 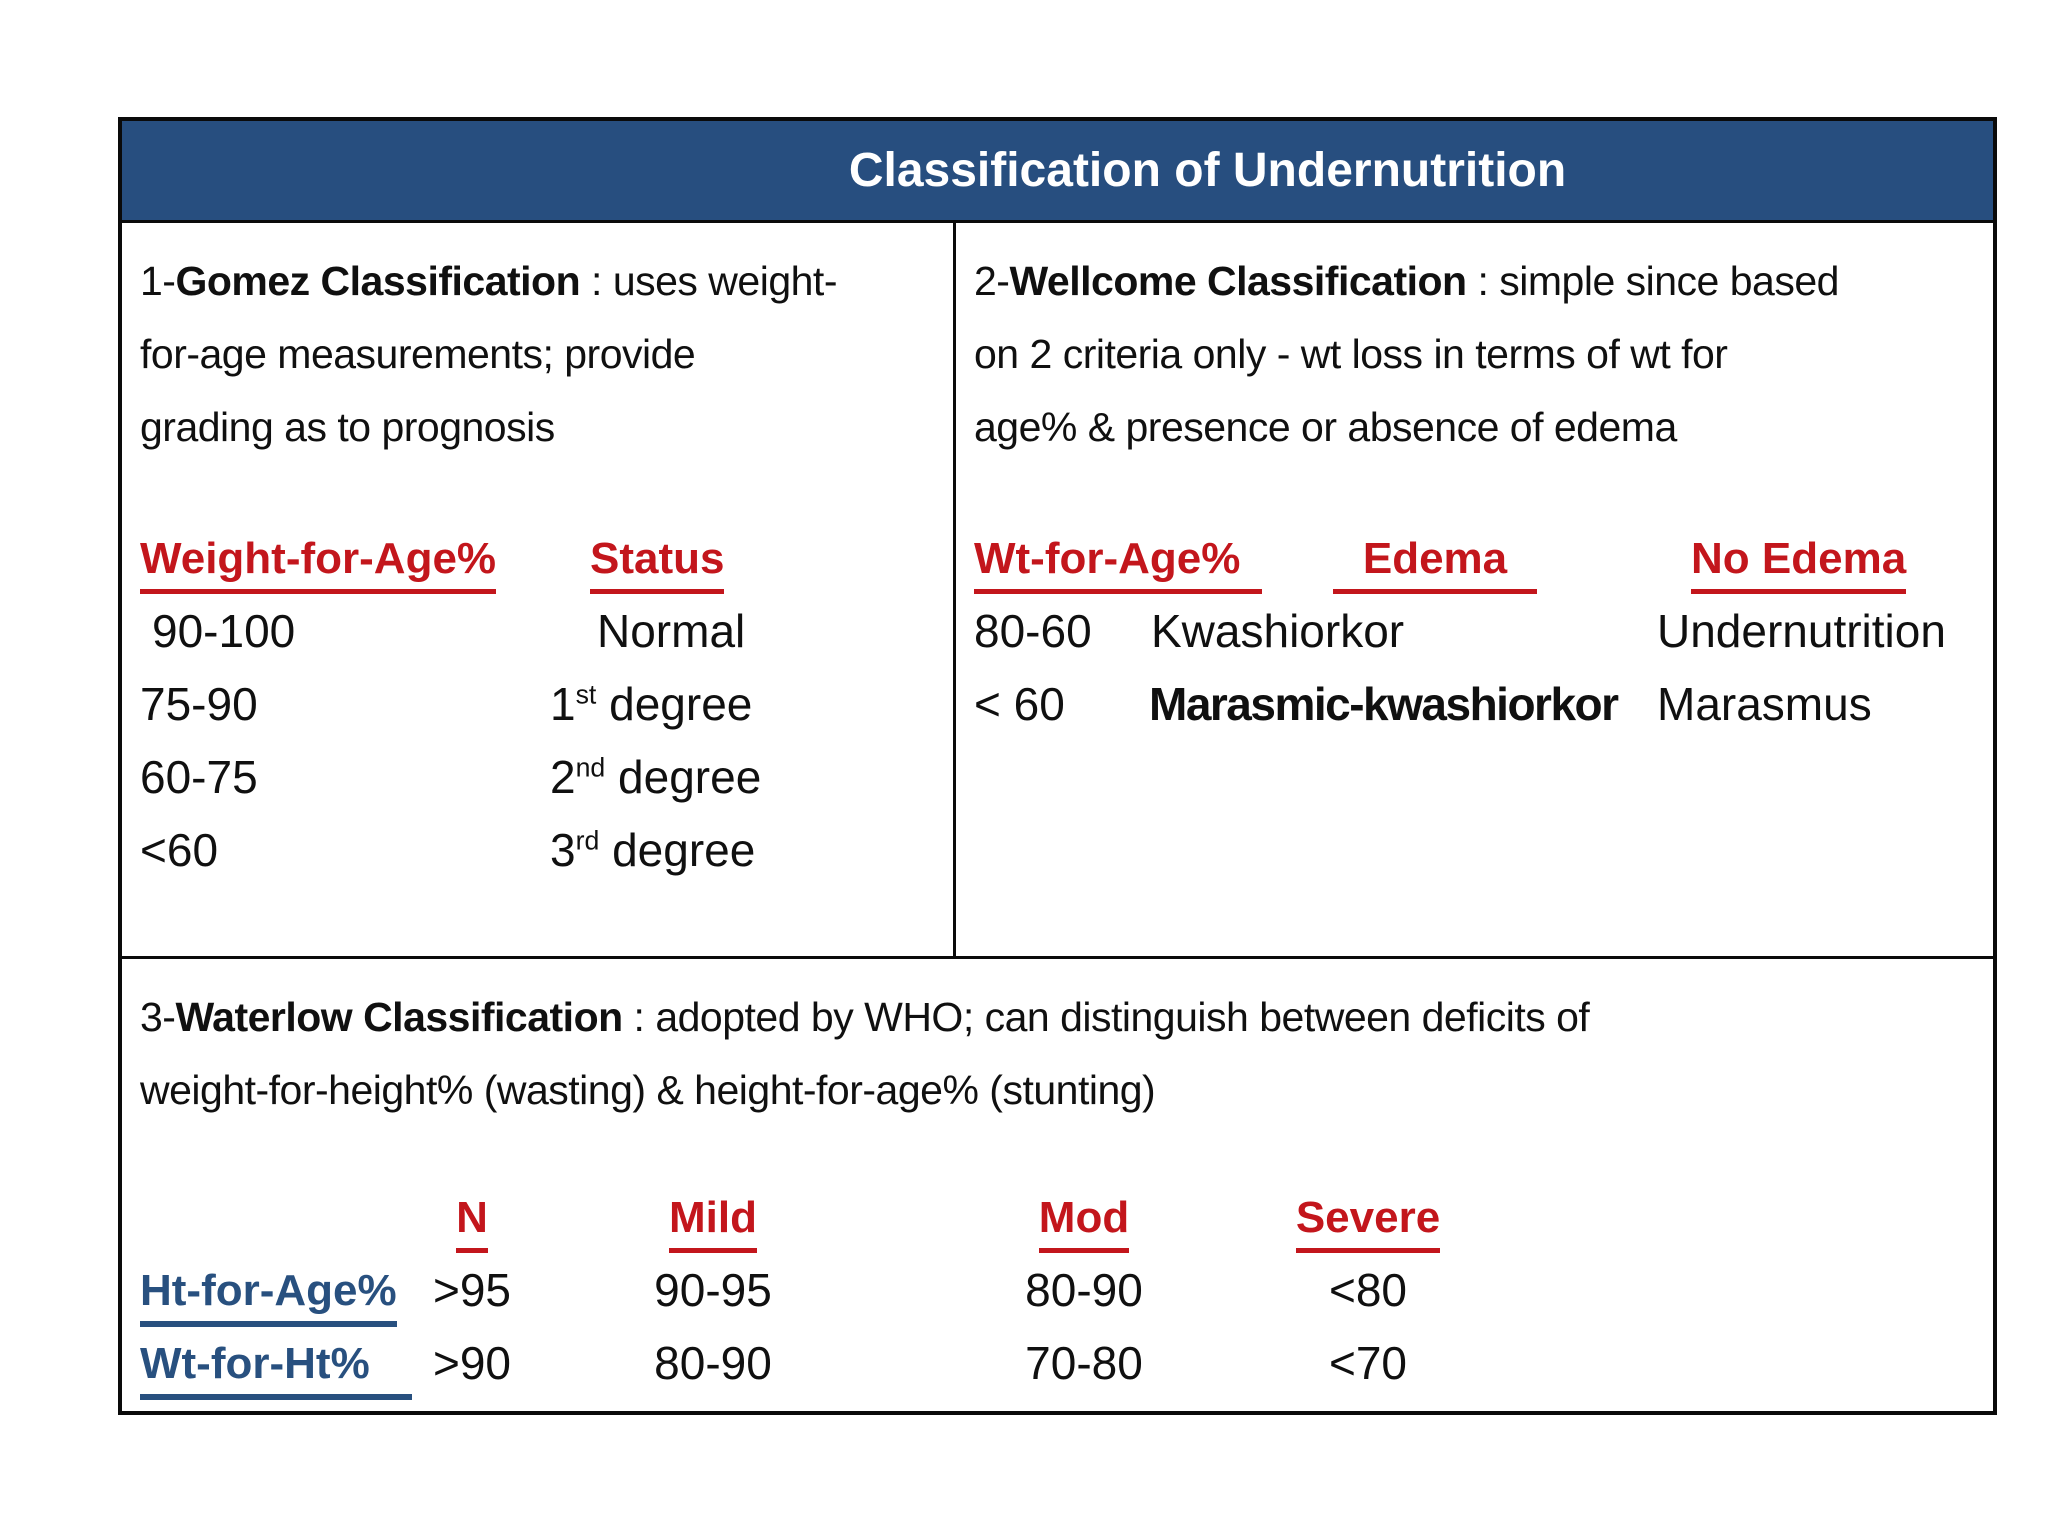 I want to click on gomez-row-range: 60-75, so click(x=199, y=777).